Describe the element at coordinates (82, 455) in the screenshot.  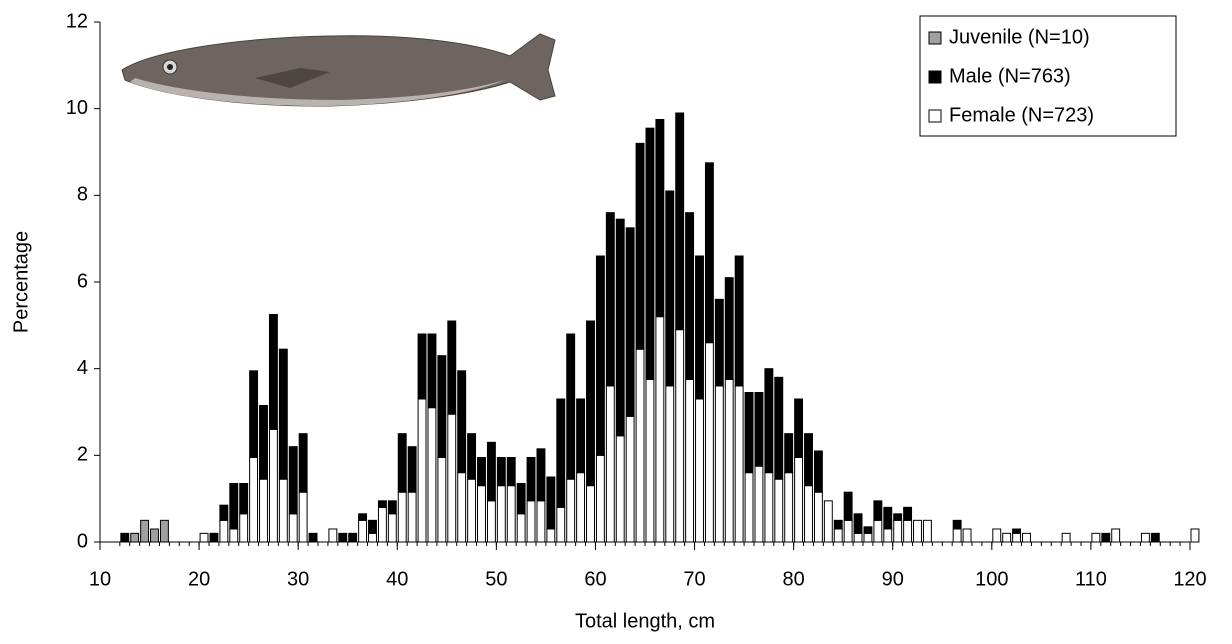
I see `y-tick-label: 2` at that location.